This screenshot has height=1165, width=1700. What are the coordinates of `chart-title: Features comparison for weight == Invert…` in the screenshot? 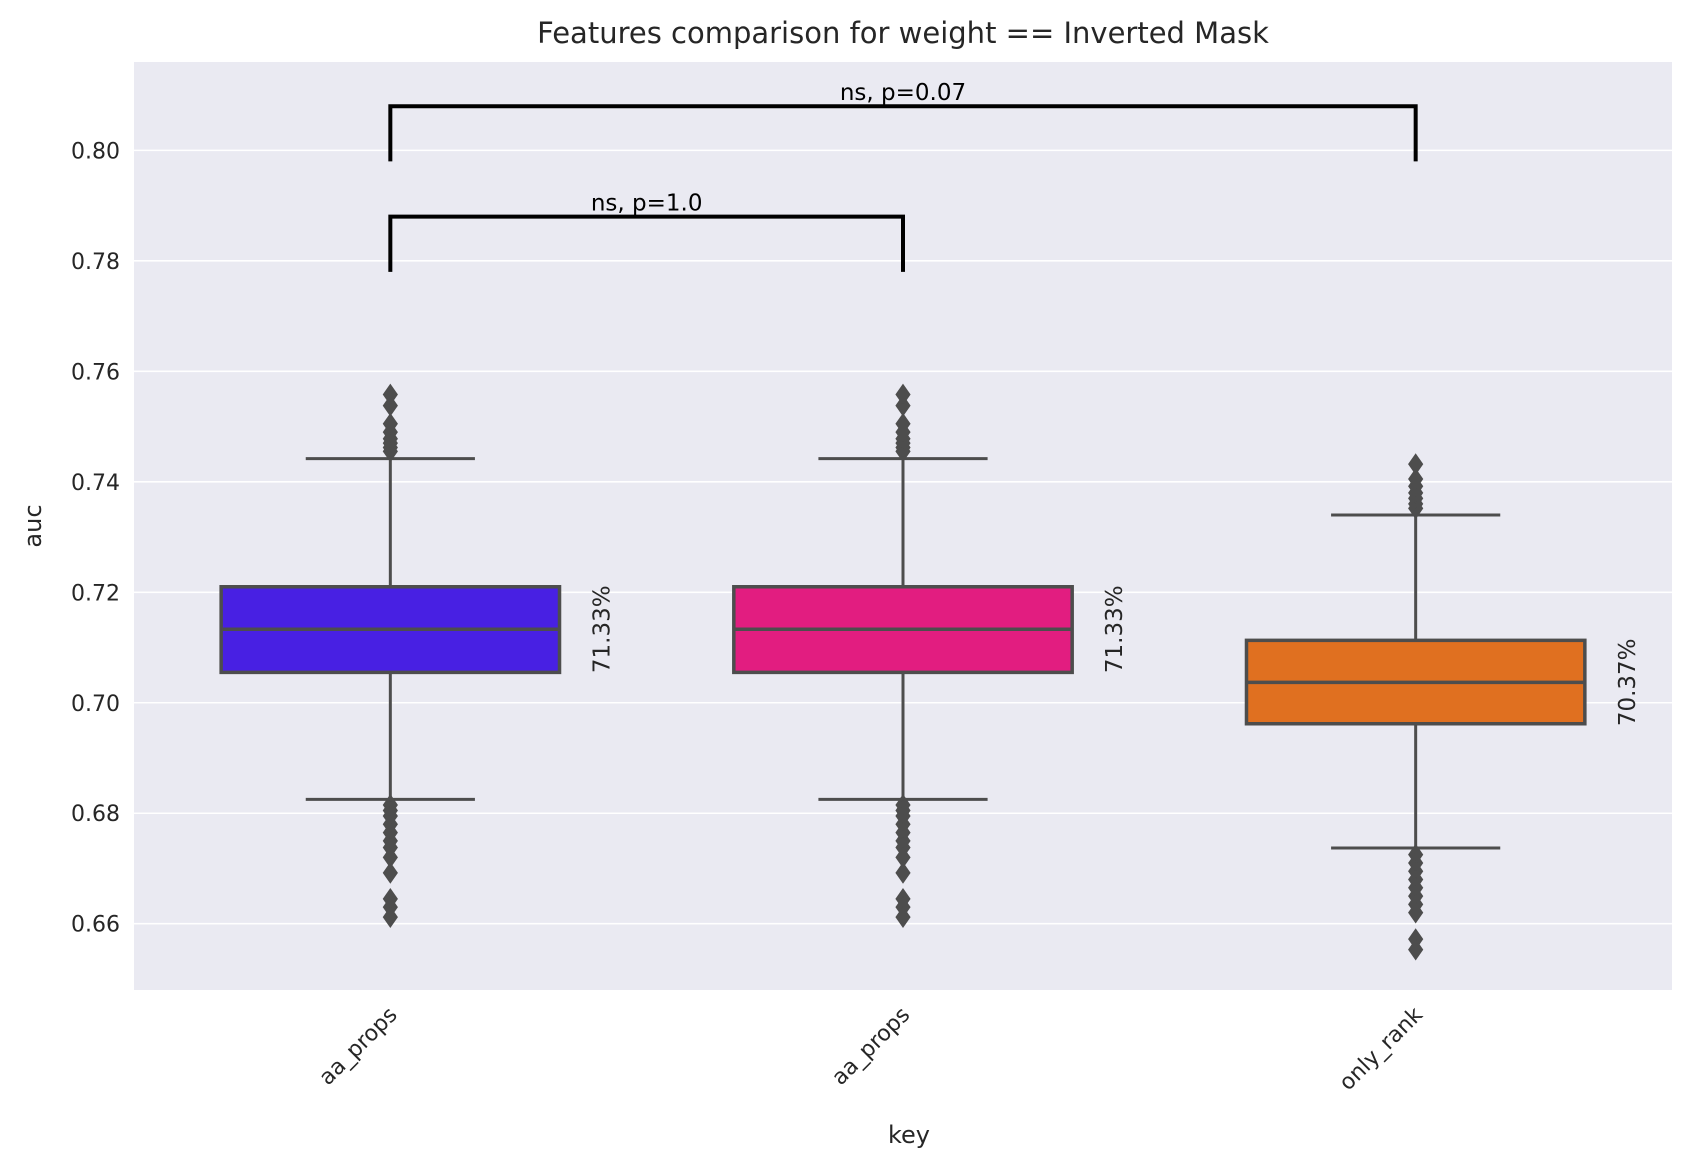 It's located at (903, 33).